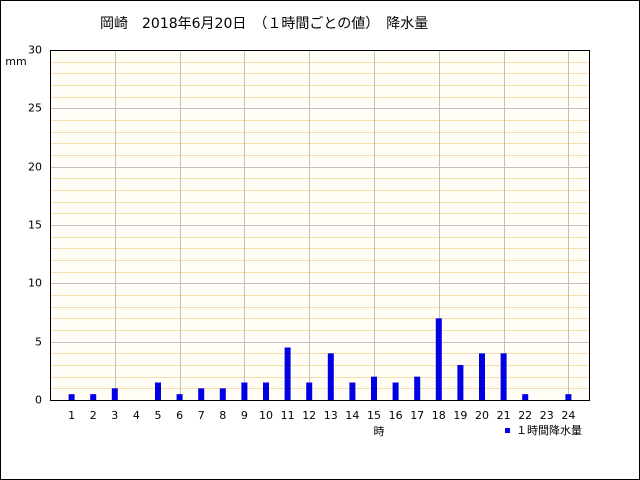 The width and height of the screenshot is (640, 480). I want to click on x-tick-label: 14, so click(352, 415).